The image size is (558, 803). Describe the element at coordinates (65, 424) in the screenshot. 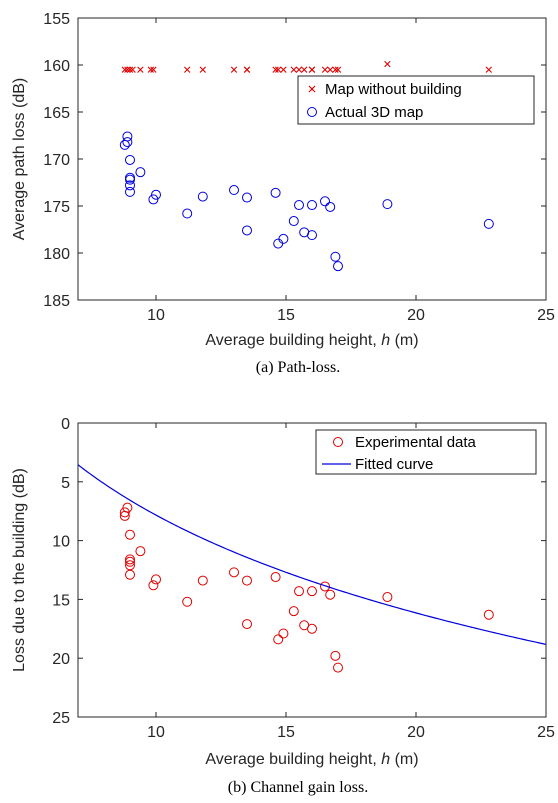

I see `y-tick-label-b: 0` at that location.